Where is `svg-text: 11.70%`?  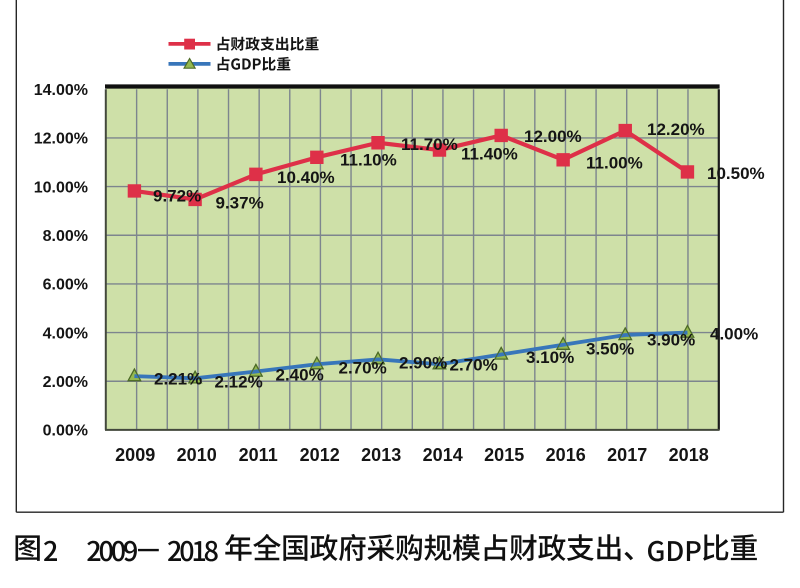 svg-text: 11.70% is located at coordinates (429, 144).